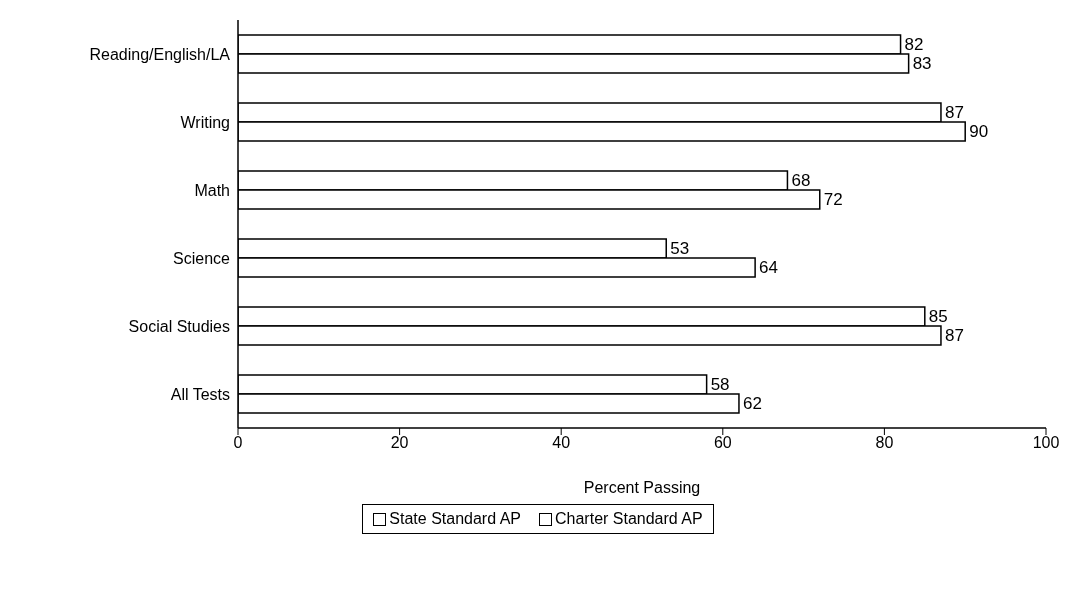 This screenshot has height=594, width=1065. I want to click on data-label: 62, so click(752, 404).